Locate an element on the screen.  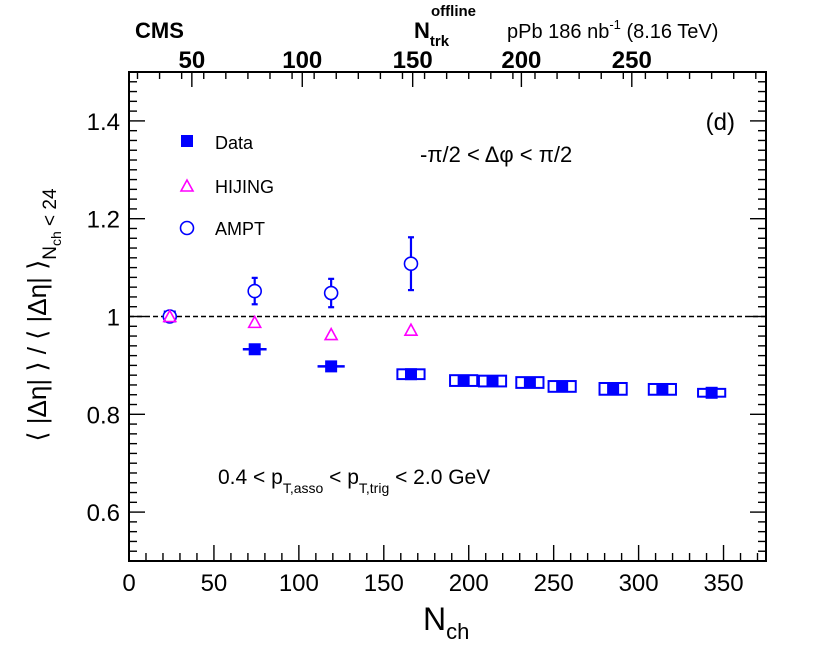
top-tick-label: 200 is located at coordinates (521, 60).